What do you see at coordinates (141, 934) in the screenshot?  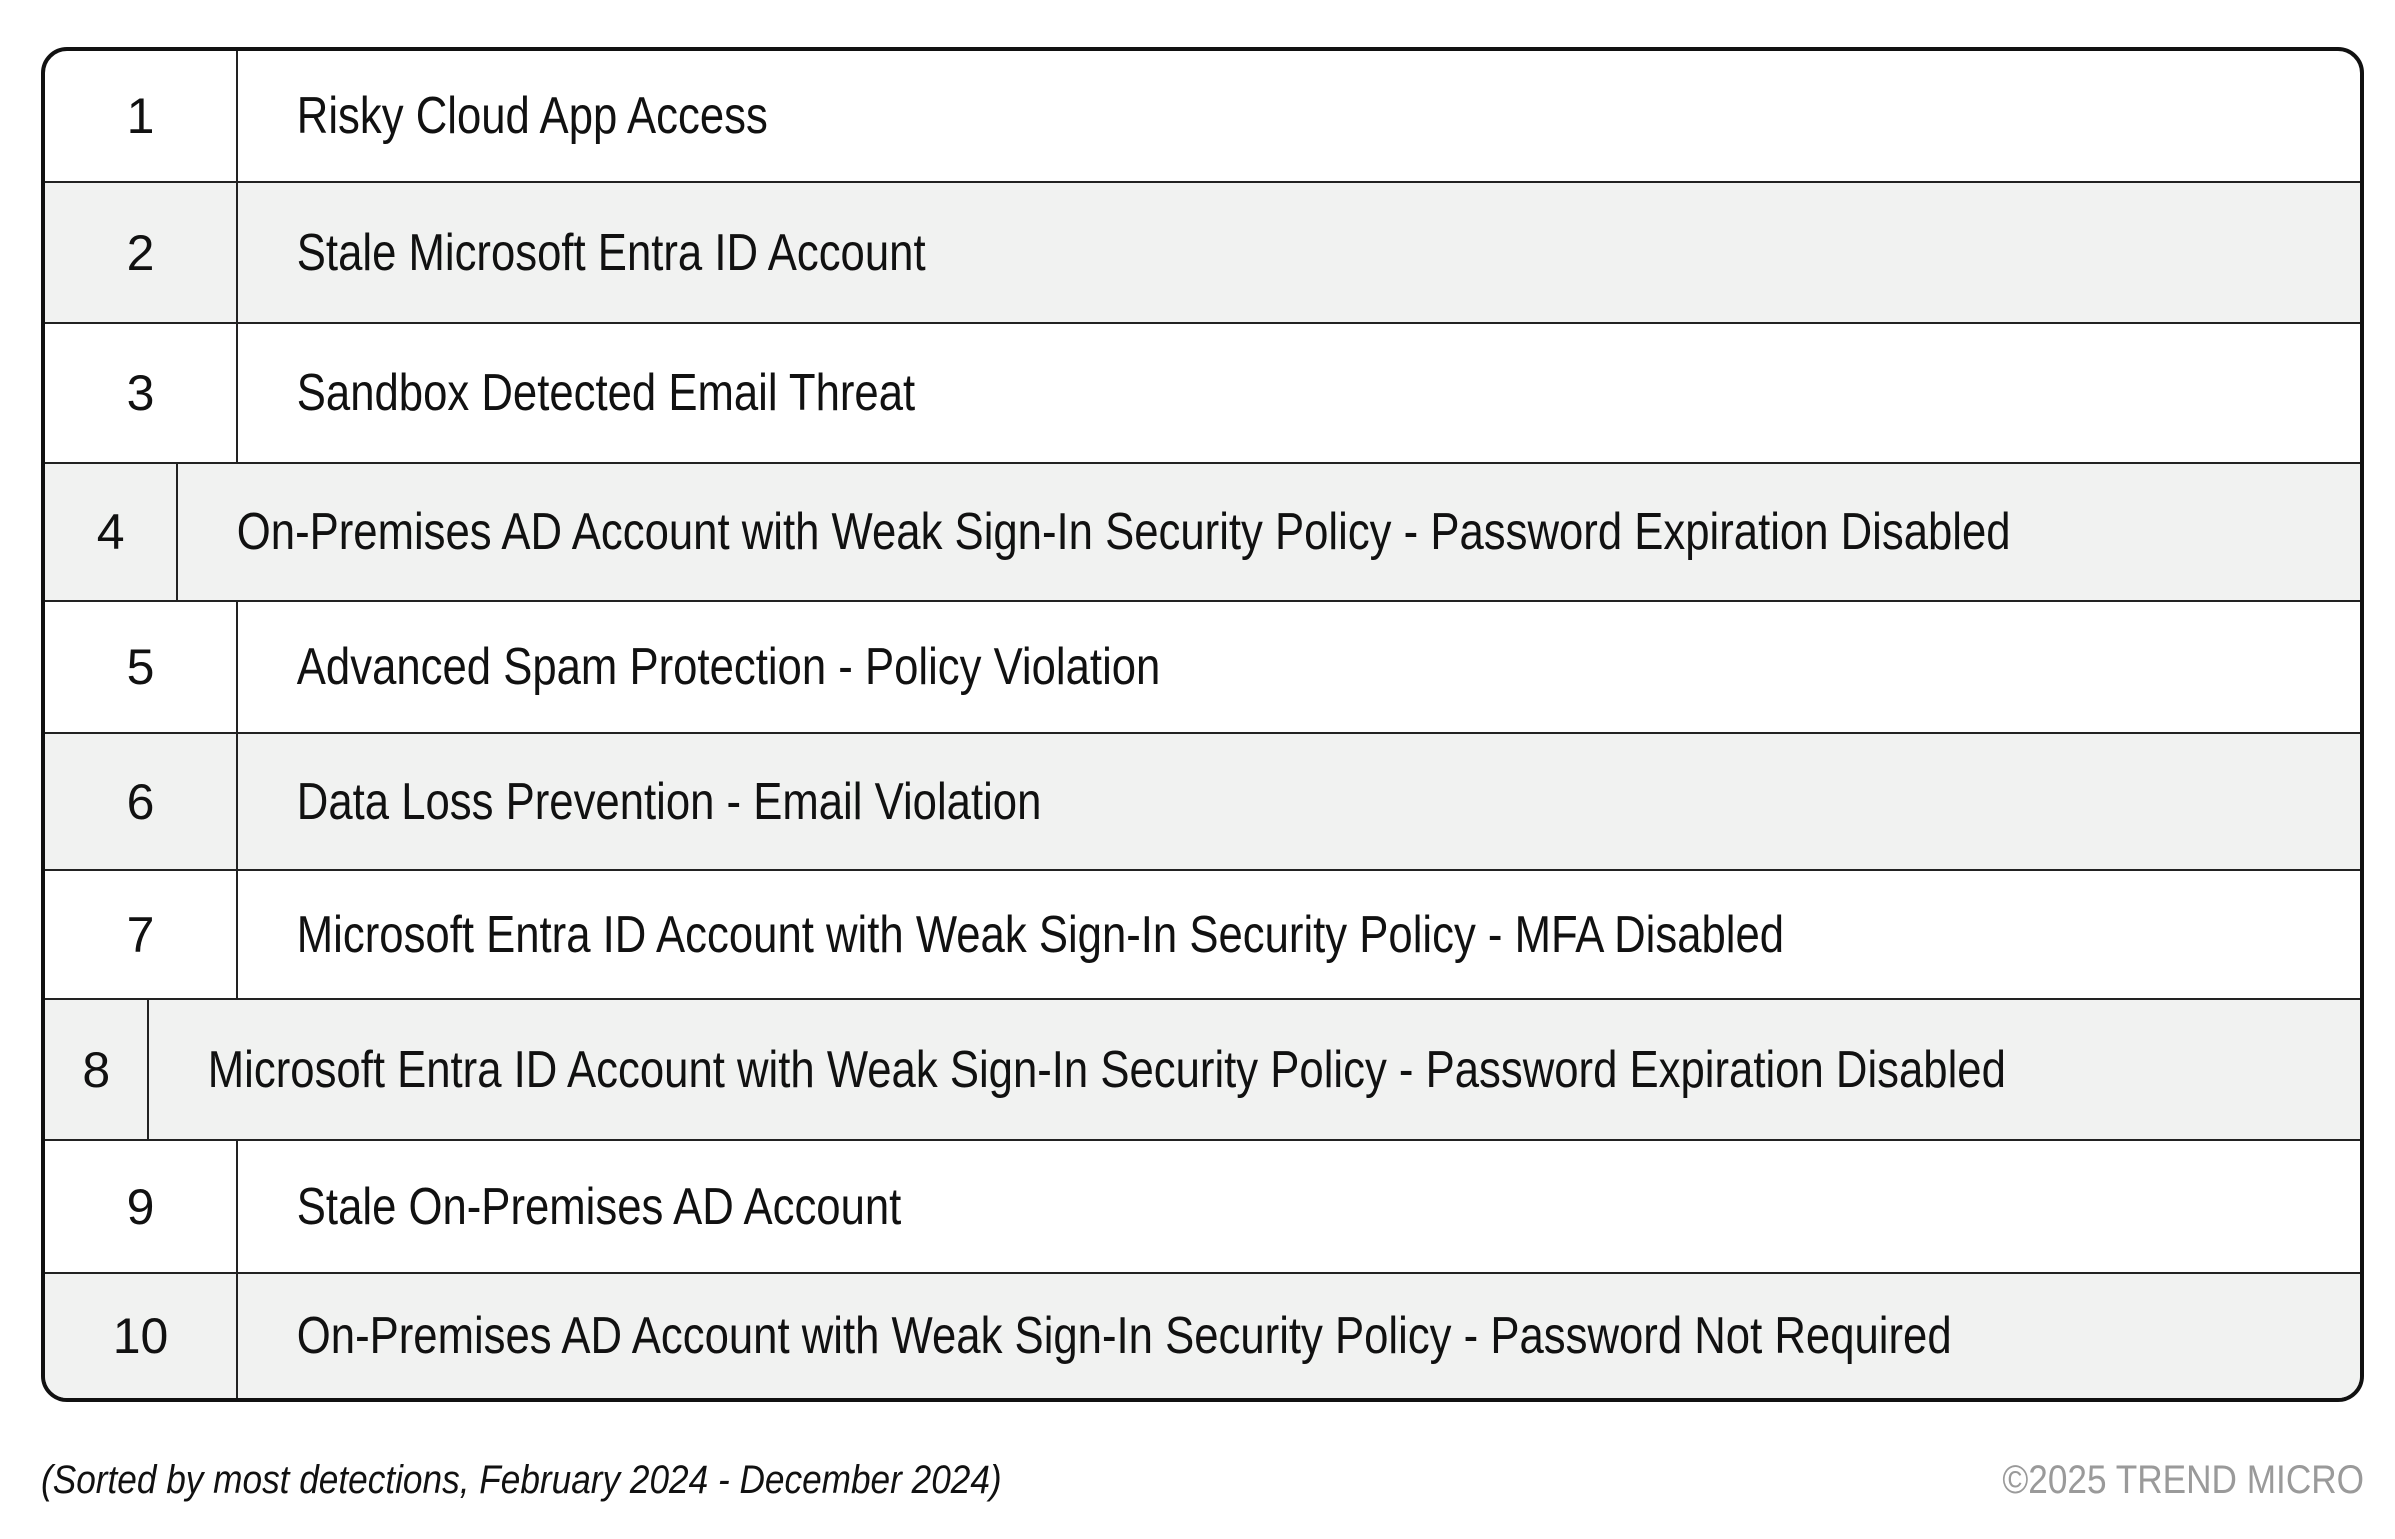 I see `rank-cell: 7` at bounding box center [141, 934].